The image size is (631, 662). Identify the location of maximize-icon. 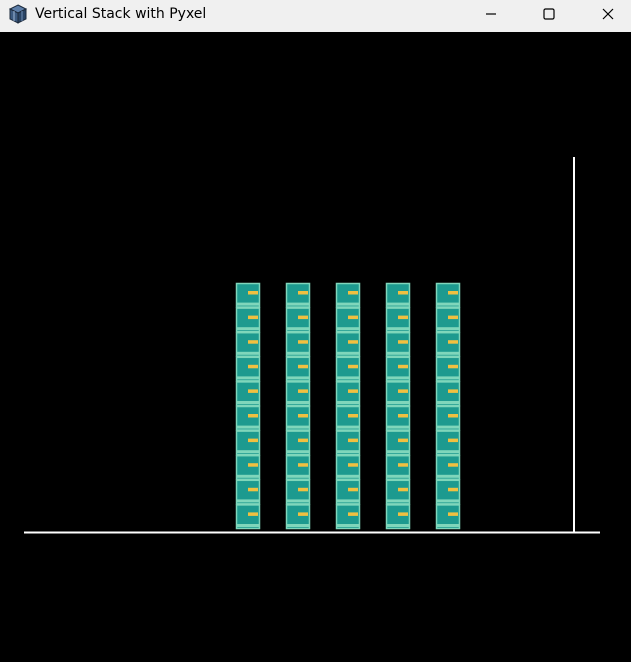
(549, 14).